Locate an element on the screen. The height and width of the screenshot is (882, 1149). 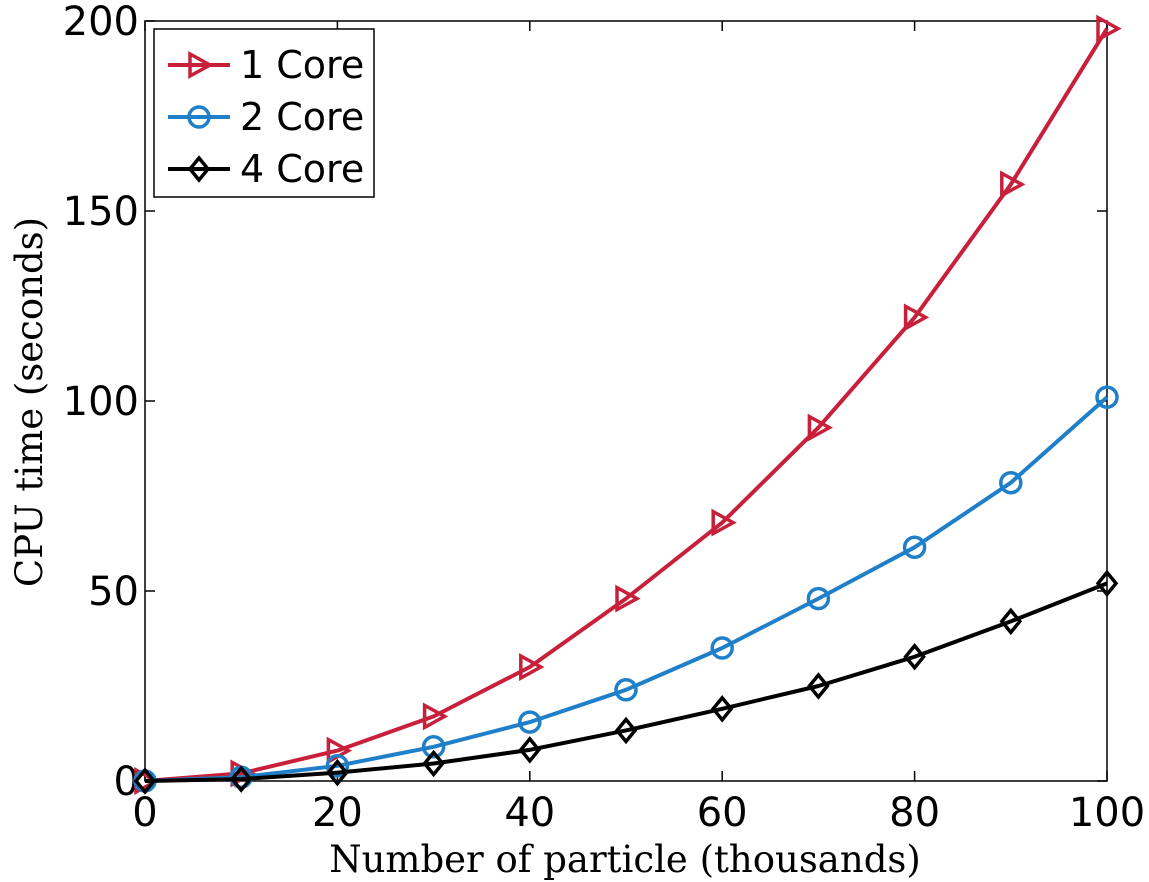
legend: 1 Core 2 Core 4 Core is located at coordinates (264, 113).